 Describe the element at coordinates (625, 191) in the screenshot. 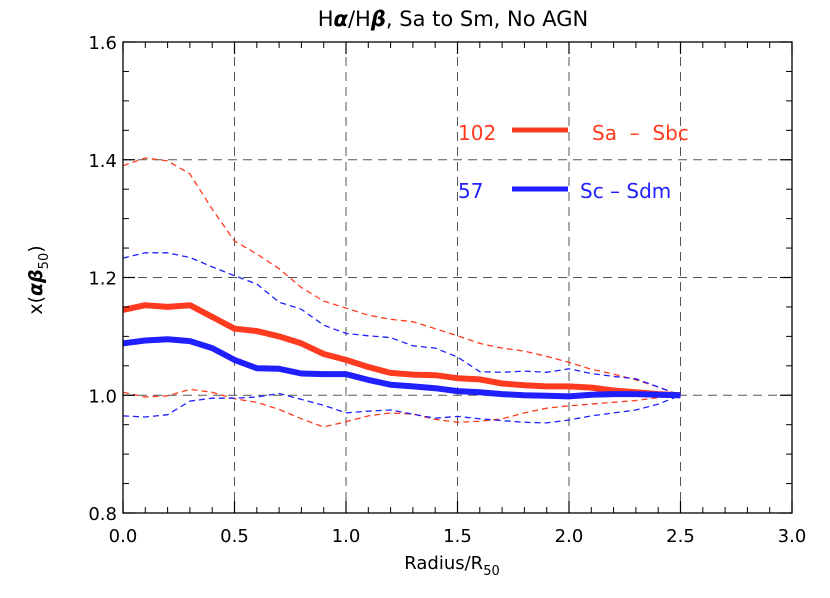

I see `legend-label-sc-sdm: Sc – Sdm` at that location.